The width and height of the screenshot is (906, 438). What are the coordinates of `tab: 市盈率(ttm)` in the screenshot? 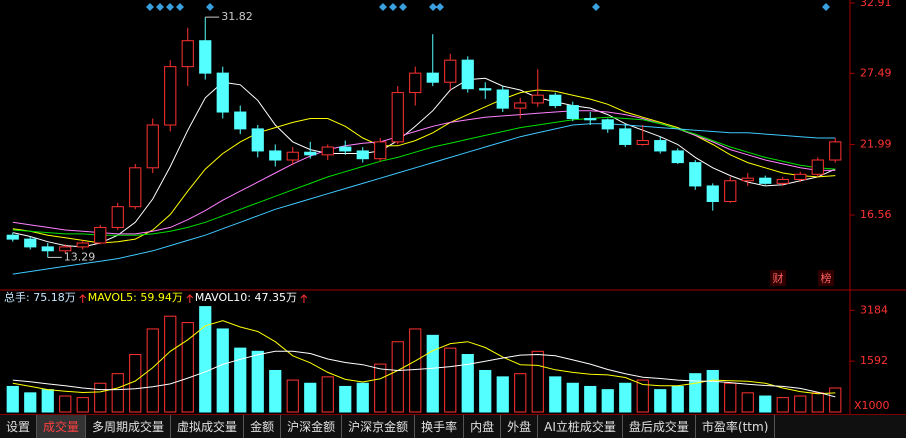 It's located at (736, 426).